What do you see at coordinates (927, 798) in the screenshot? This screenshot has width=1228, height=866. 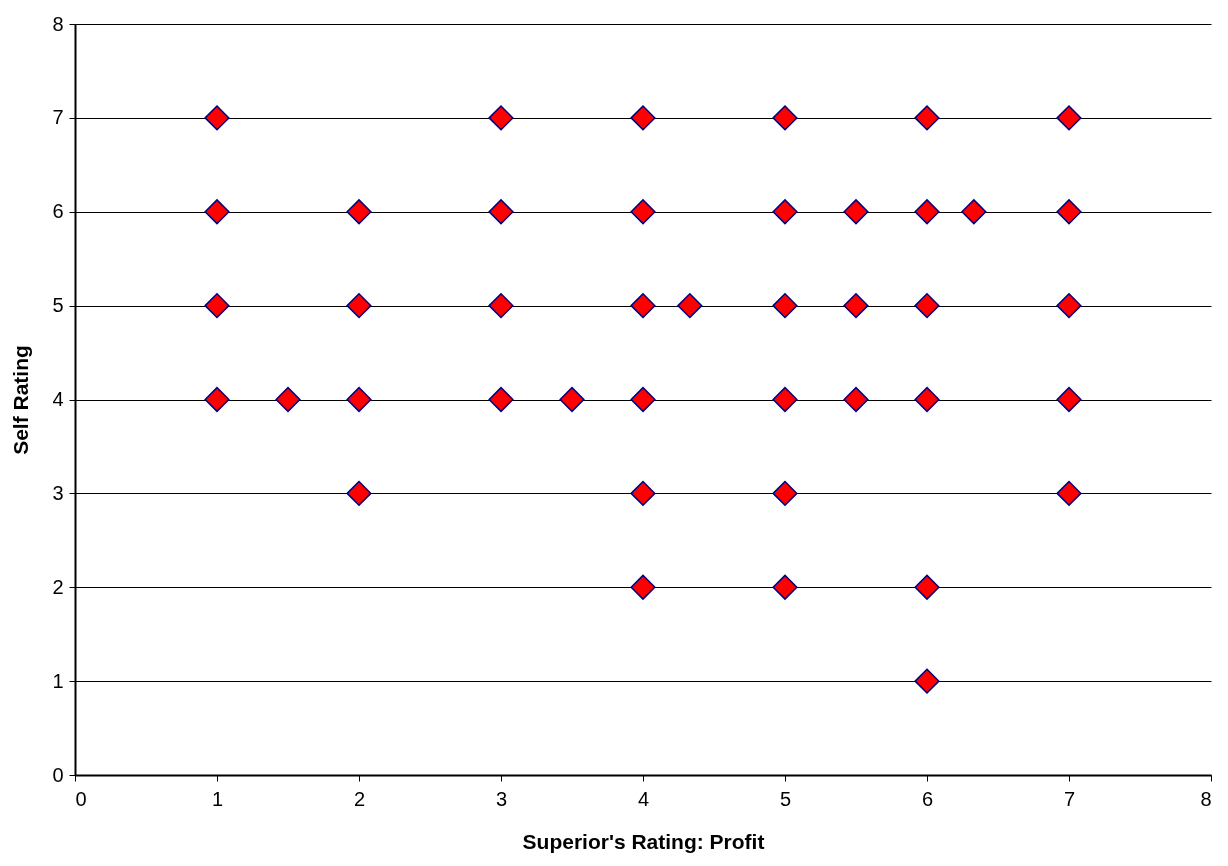 I see `x-tick-label: 6` at bounding box center [927, 798].